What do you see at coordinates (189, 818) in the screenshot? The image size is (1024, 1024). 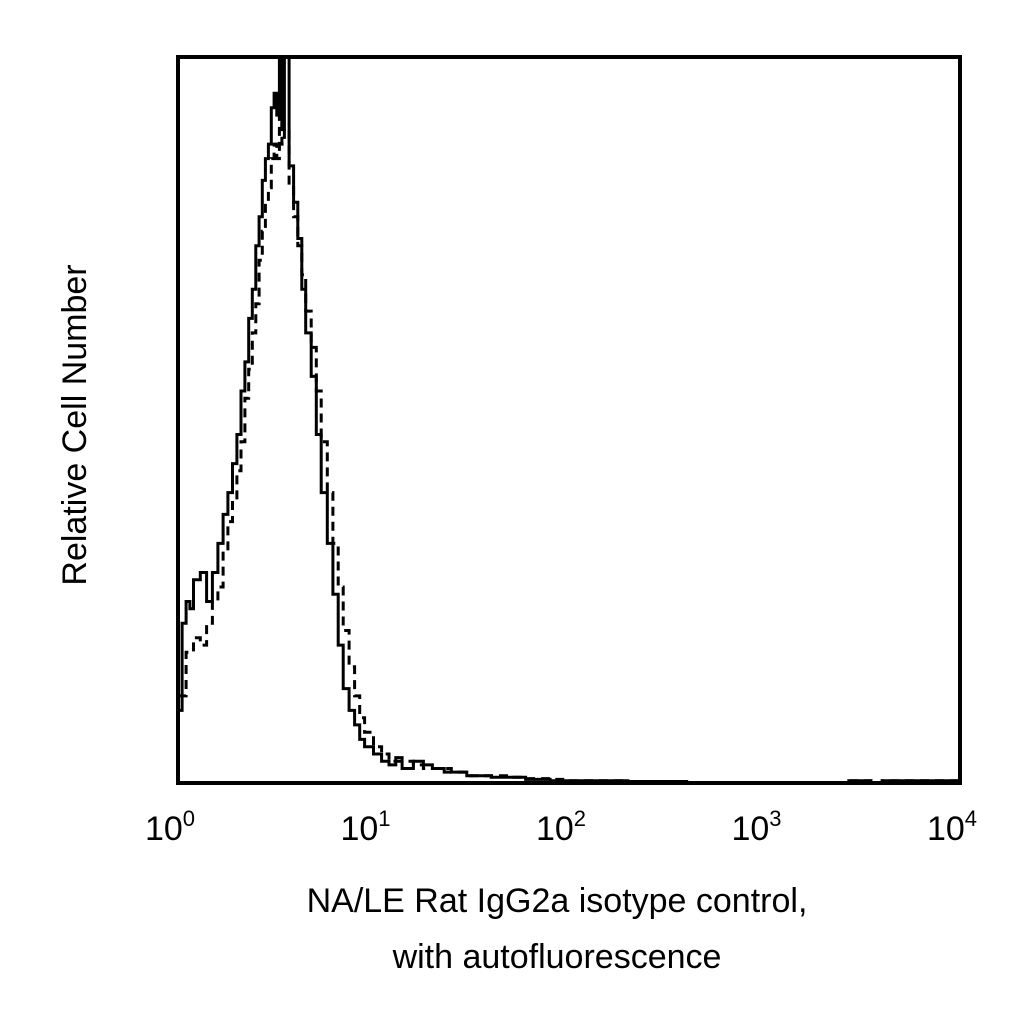 I see `x-tick-exponent: 0` at bounding box center [189, 818].